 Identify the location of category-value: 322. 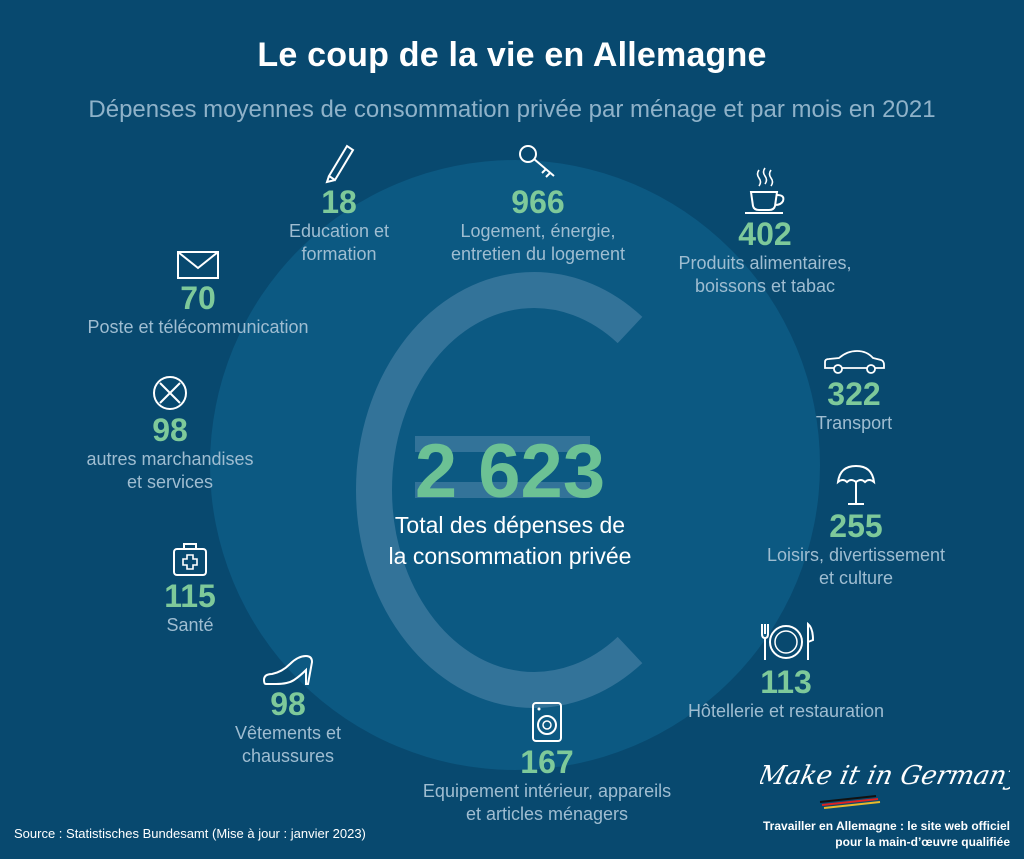
(854, 394).